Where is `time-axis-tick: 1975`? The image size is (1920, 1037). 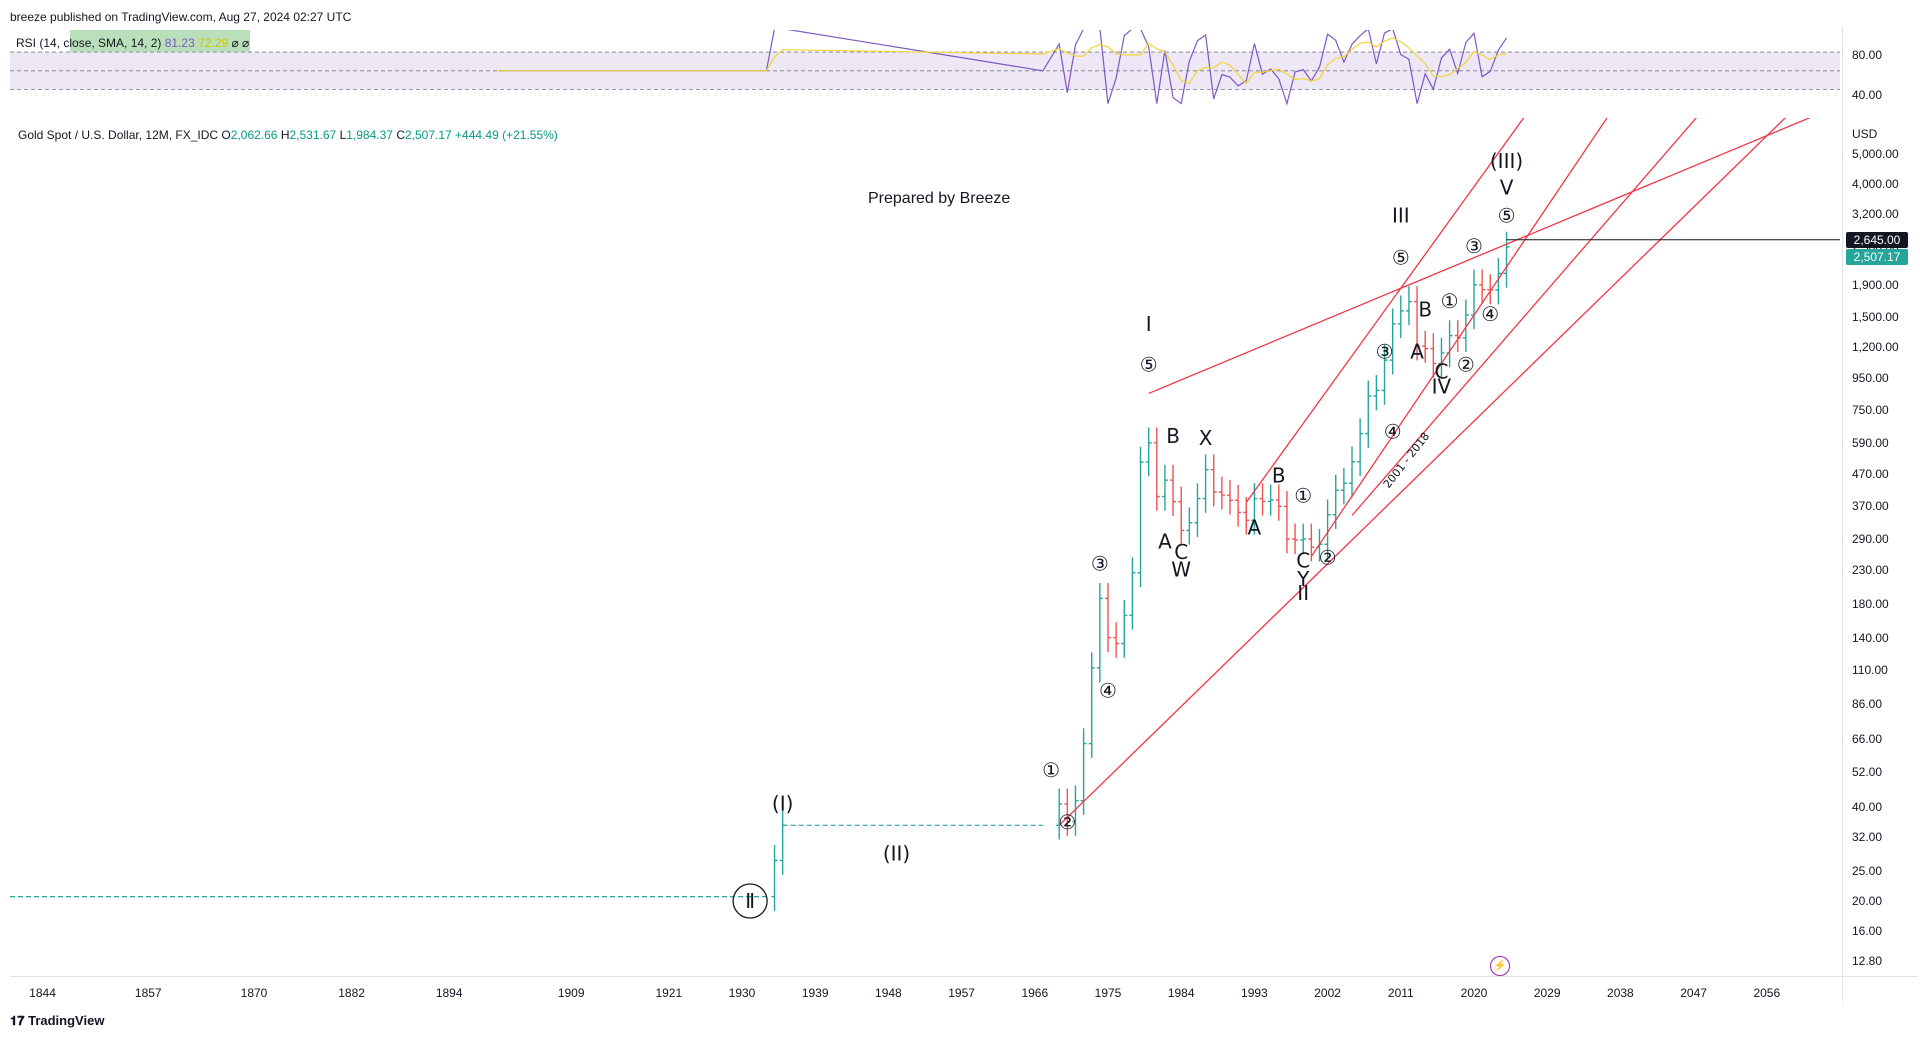 time-axis-tick: 1975 is located at coordinates (1108, 993).